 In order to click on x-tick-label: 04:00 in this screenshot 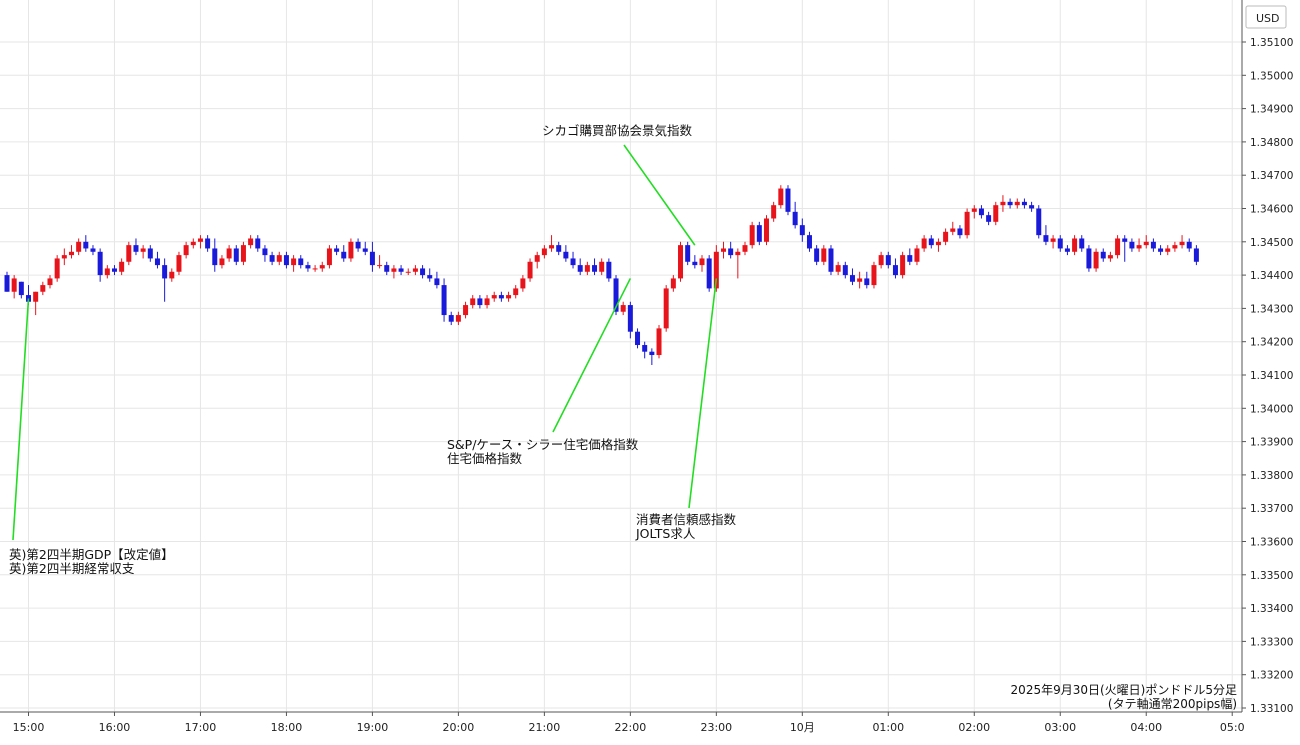, I will do `click(1146, 727)`.